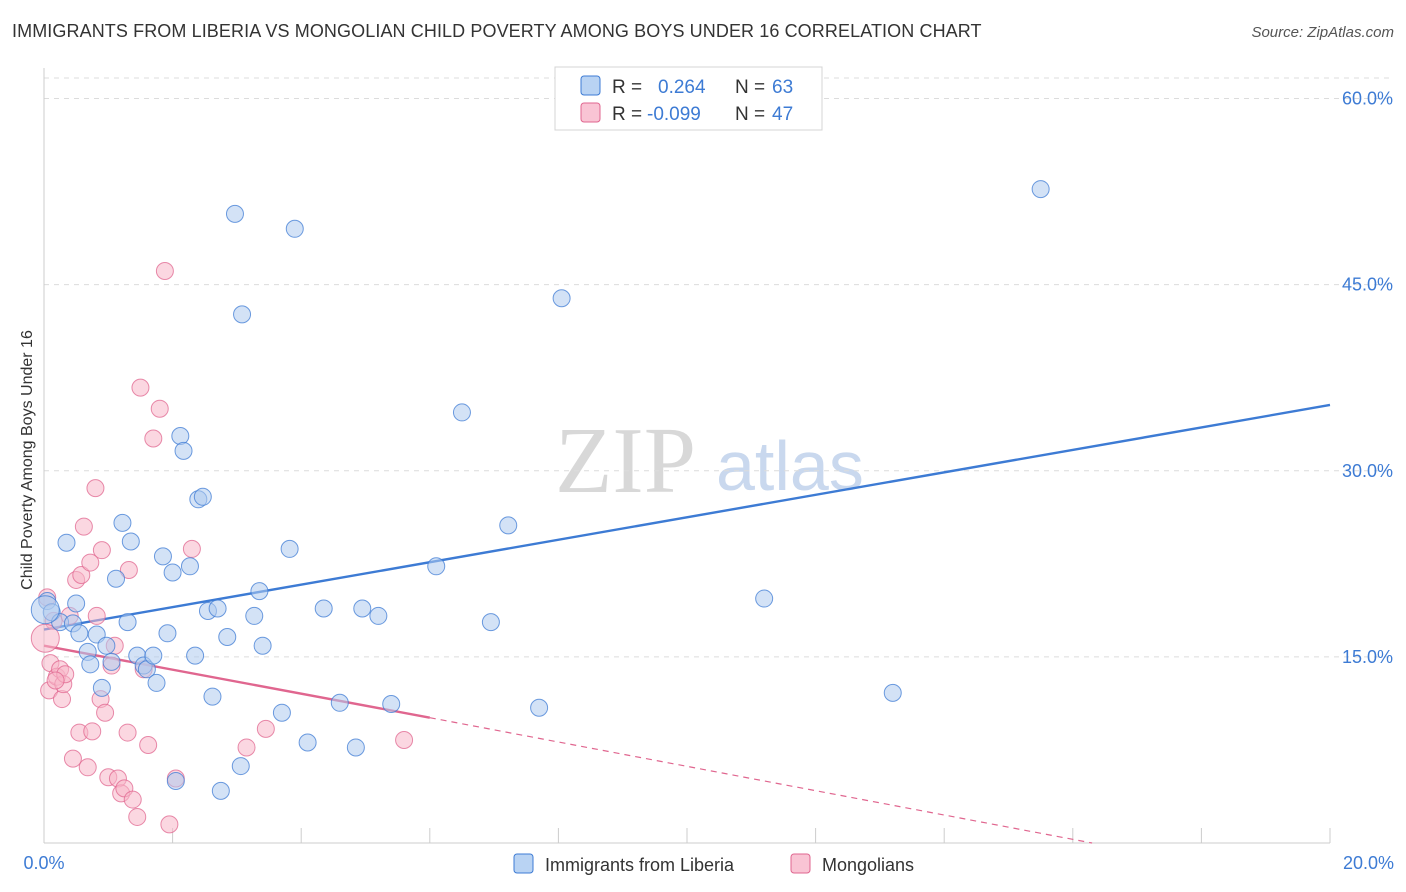  I want to click on bottom-legend-swatch-liberia, so click(523, 863).